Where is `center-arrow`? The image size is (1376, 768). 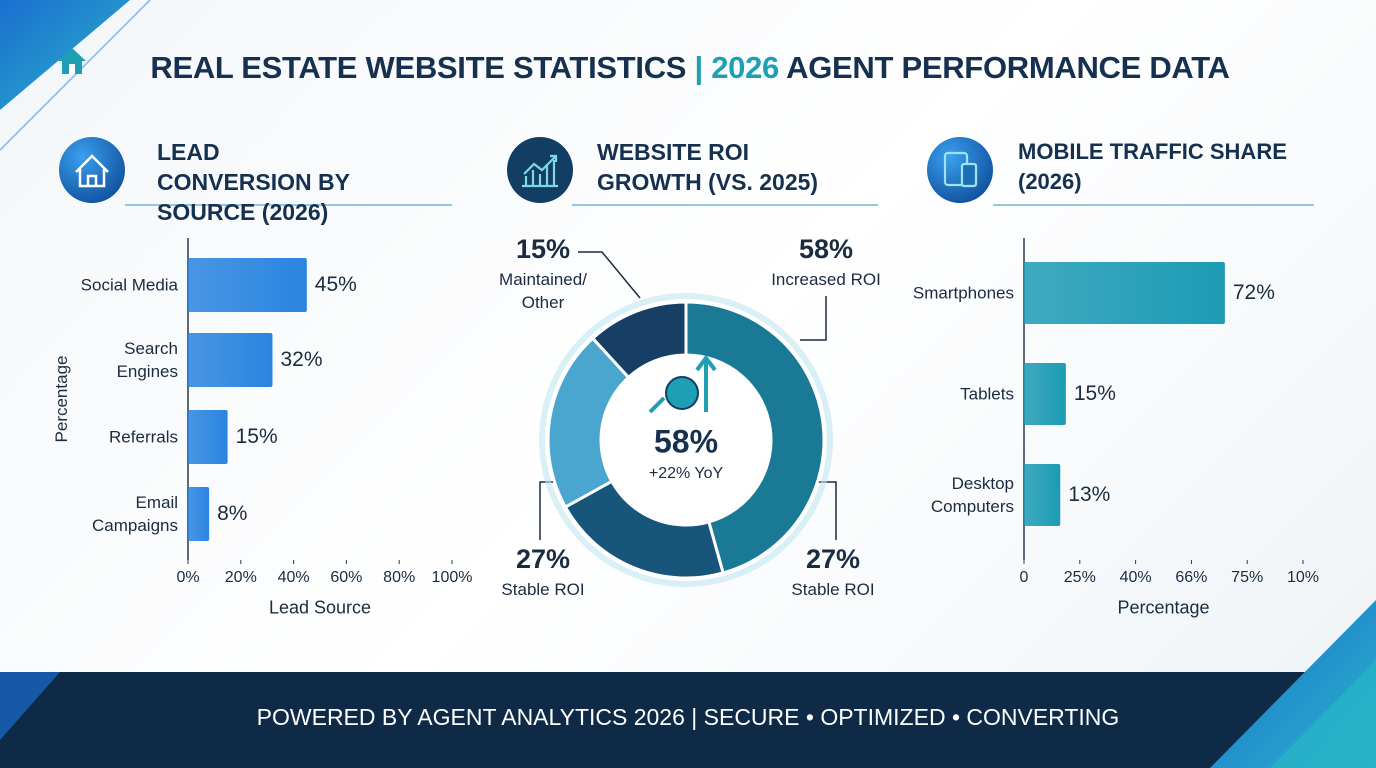 center-arrow is located at coordinates (682, 384).